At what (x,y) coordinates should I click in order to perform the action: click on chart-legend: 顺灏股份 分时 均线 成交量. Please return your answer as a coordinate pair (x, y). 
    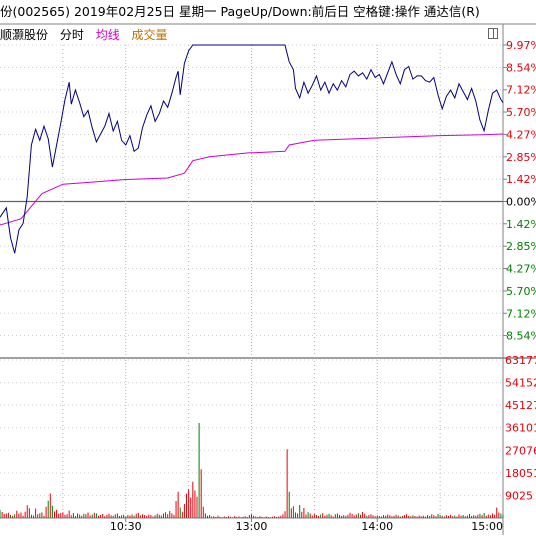
    Looking at the image, I should click on (88, 35).